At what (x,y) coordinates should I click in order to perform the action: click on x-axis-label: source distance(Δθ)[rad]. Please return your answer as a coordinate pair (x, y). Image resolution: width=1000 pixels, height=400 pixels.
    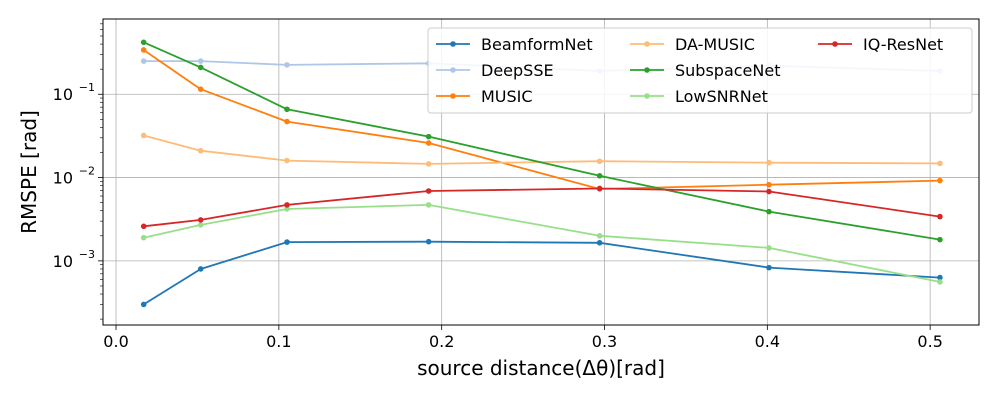
    Looking at the image, I should click on (541, 368).